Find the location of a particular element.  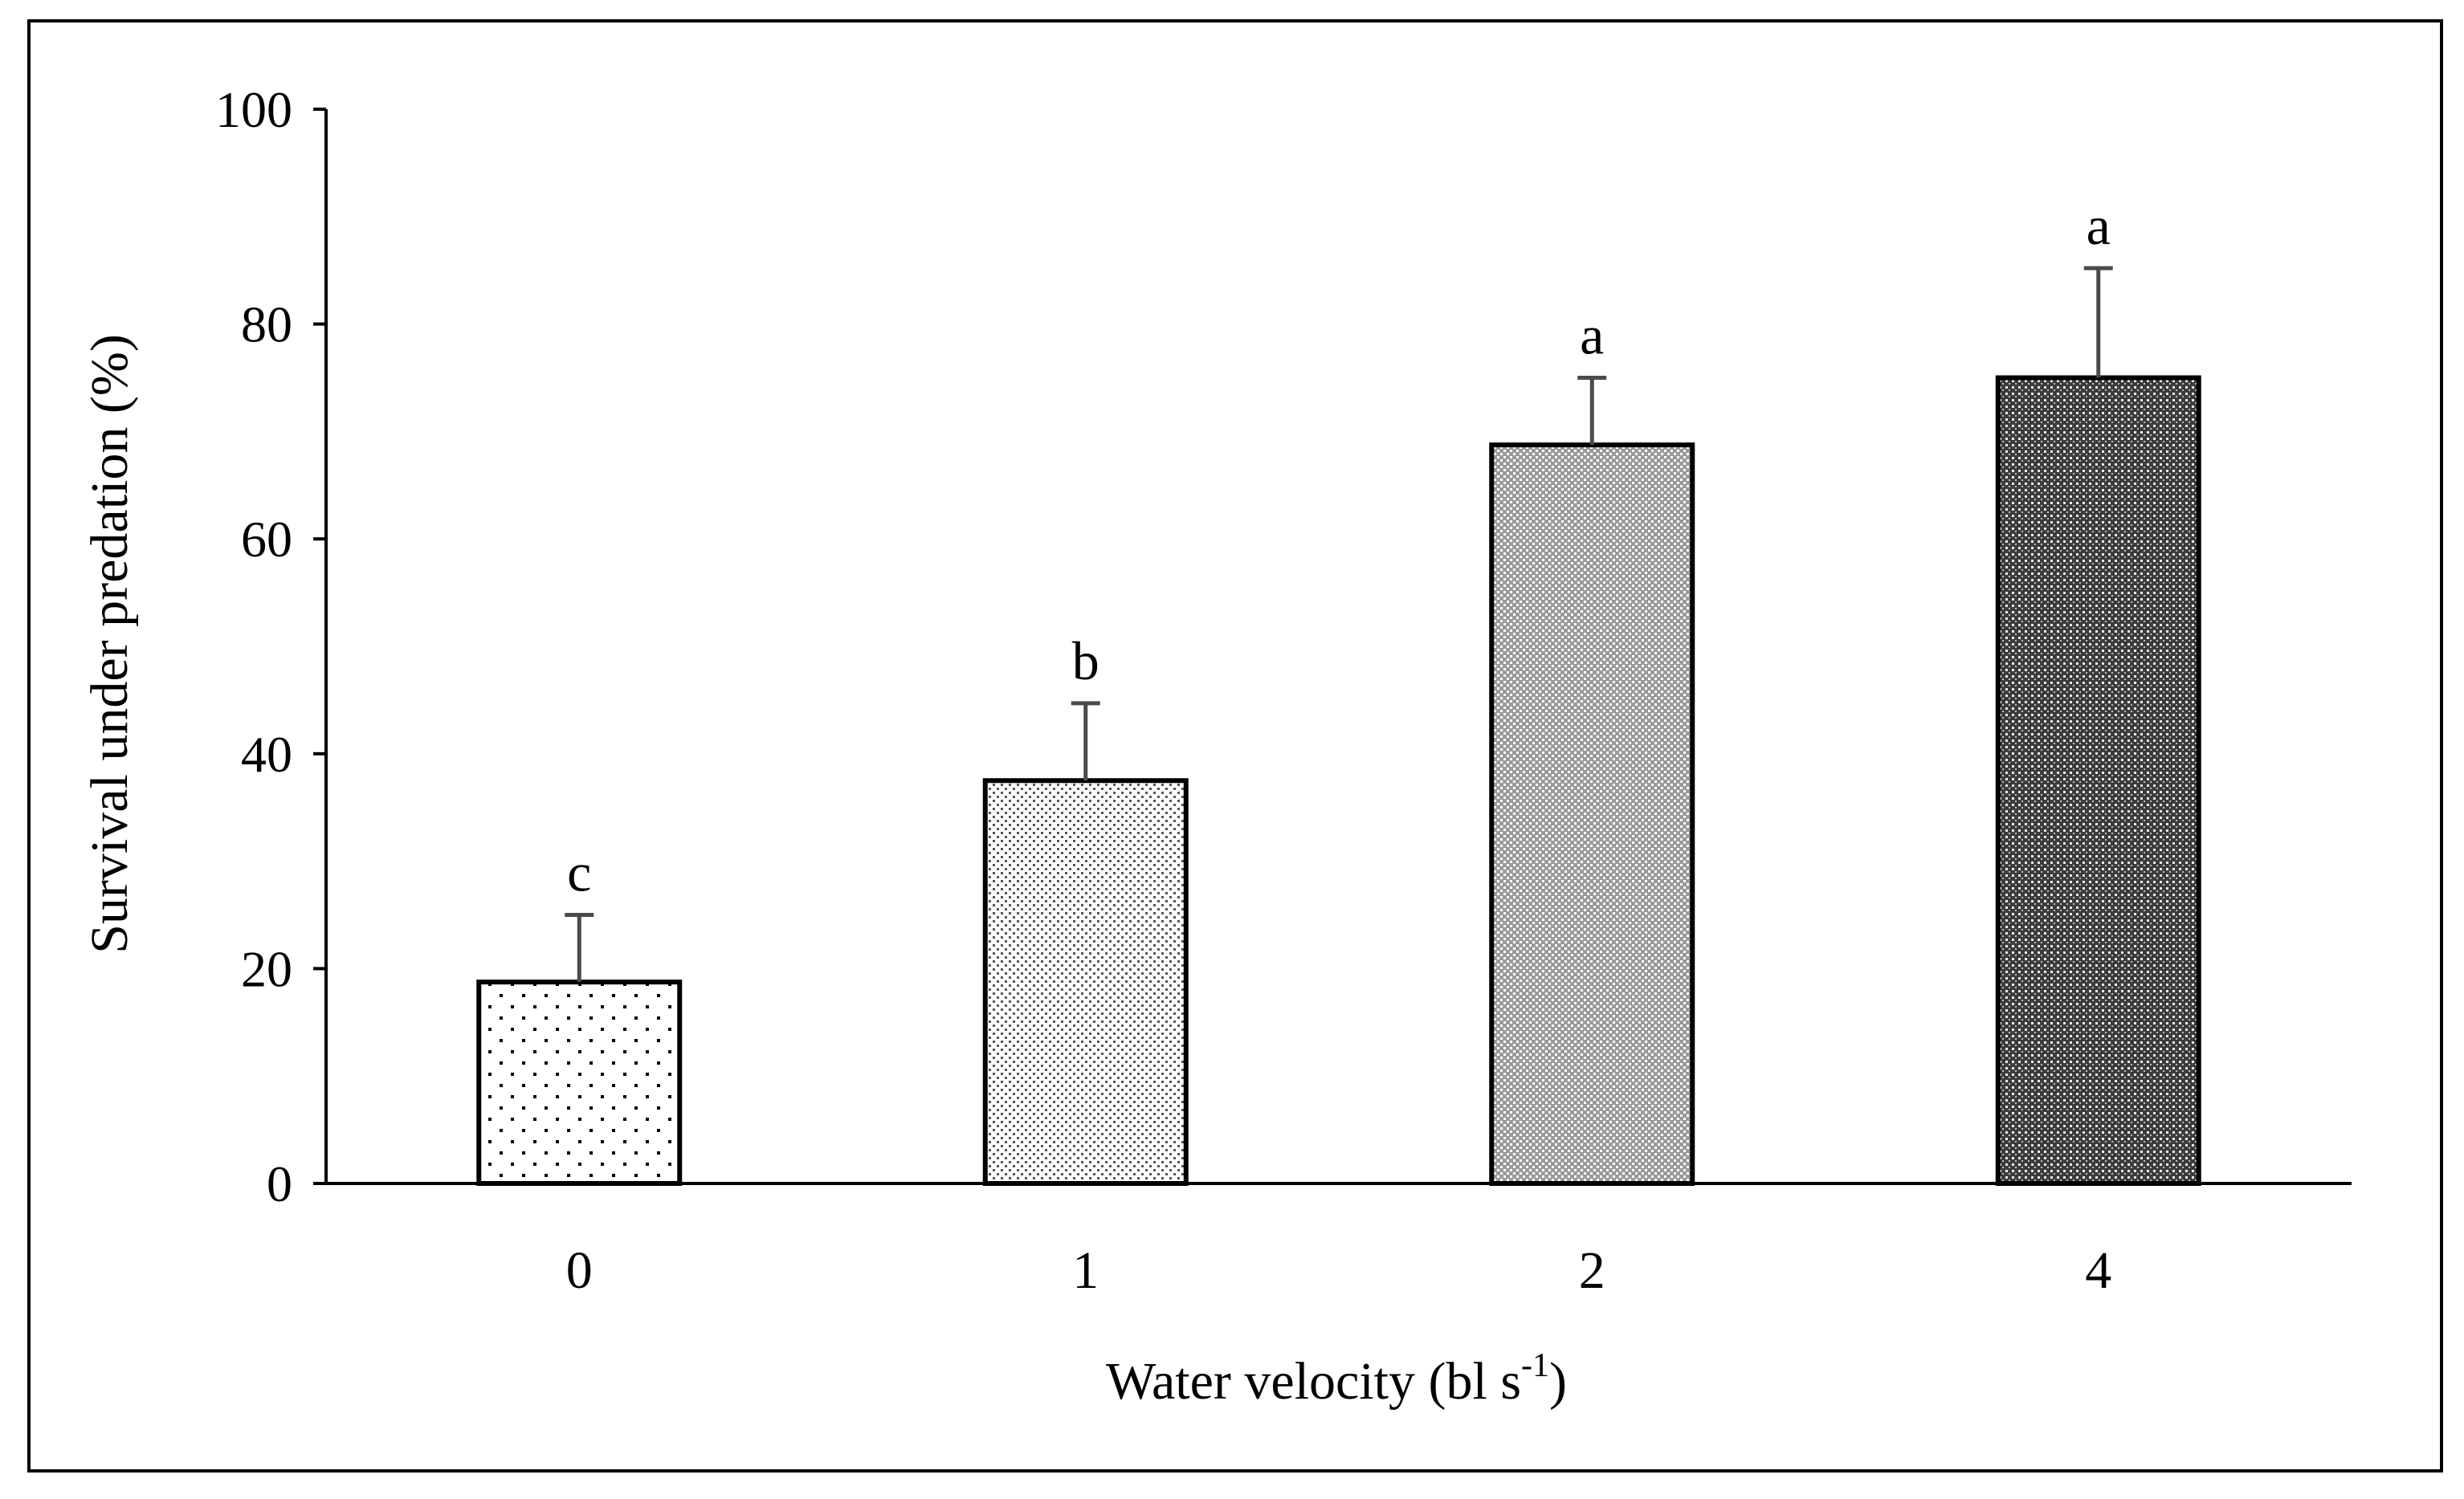

x-axis-label: Water velocity (bl s-1) is located at coordinates (1336, 1379).